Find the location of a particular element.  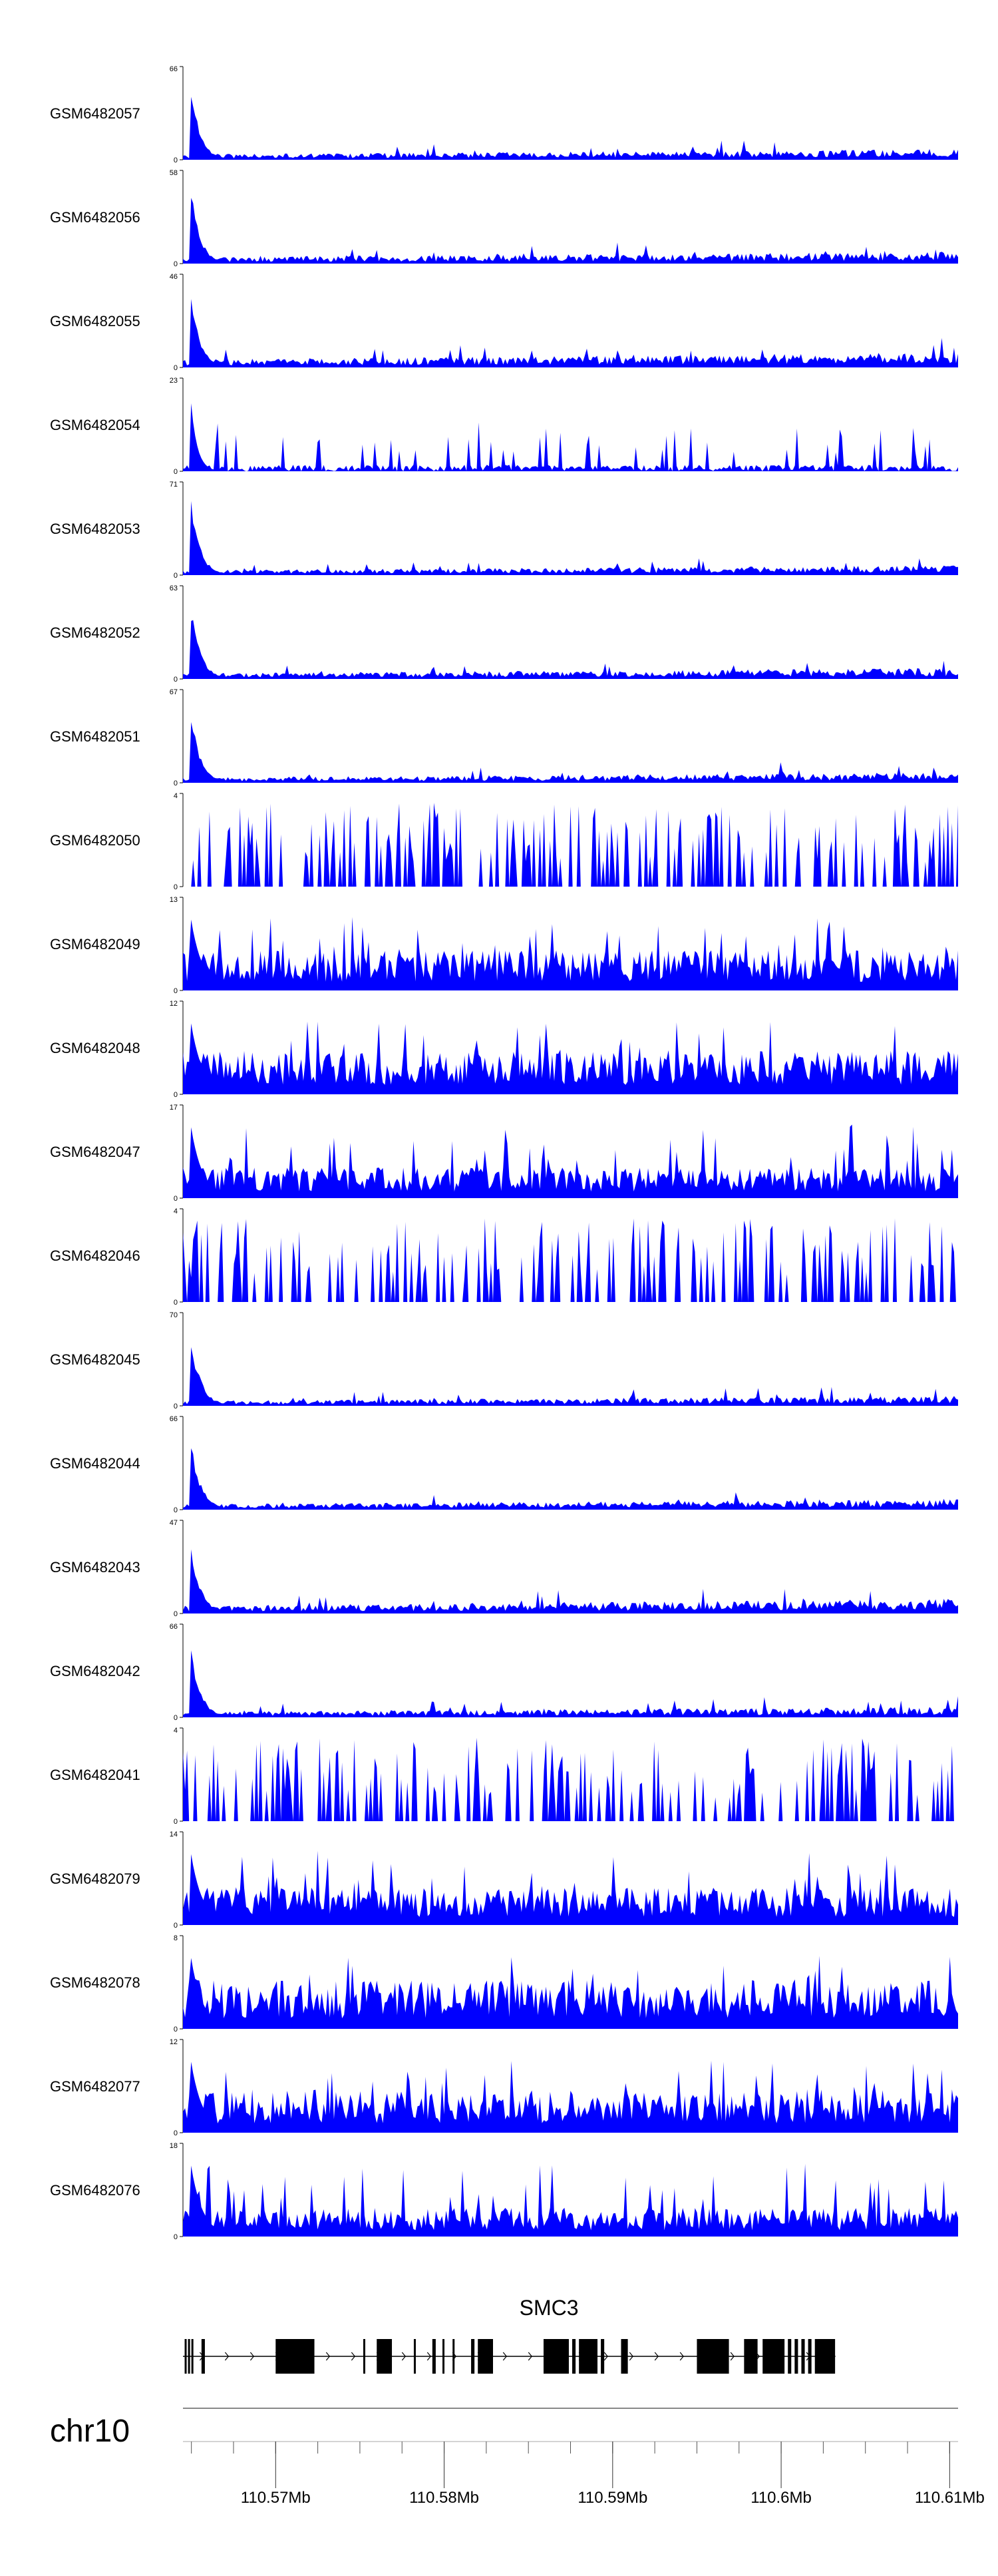

y-max-label: 12 is located at coordinates (174, 1004).